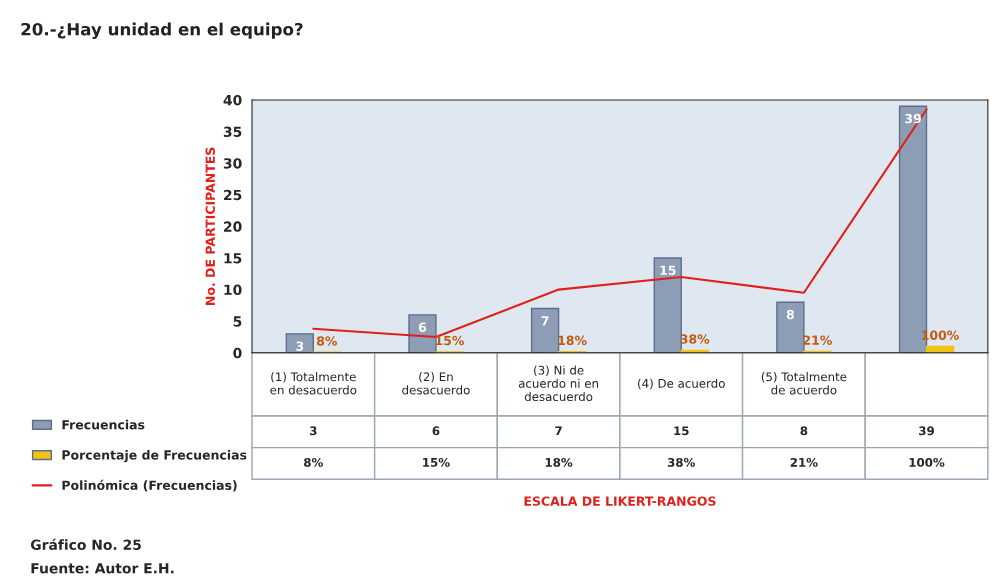  I want to click on data-label: 38%, so click(681, 462).